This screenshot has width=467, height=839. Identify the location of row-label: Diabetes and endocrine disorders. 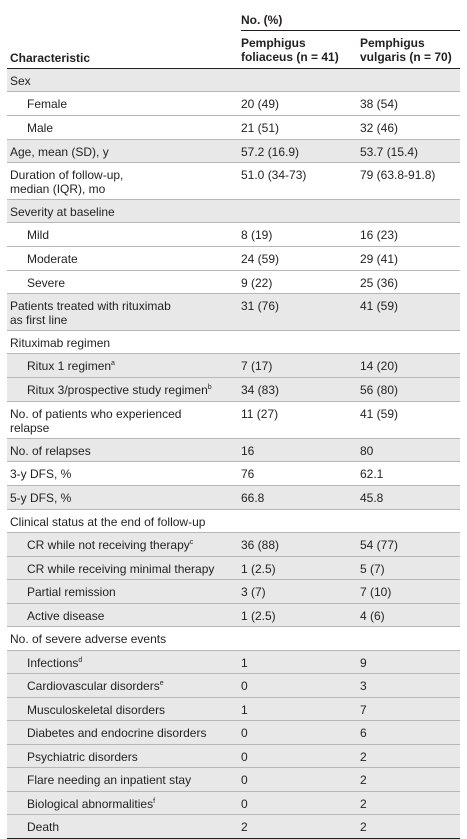
(122, 730).